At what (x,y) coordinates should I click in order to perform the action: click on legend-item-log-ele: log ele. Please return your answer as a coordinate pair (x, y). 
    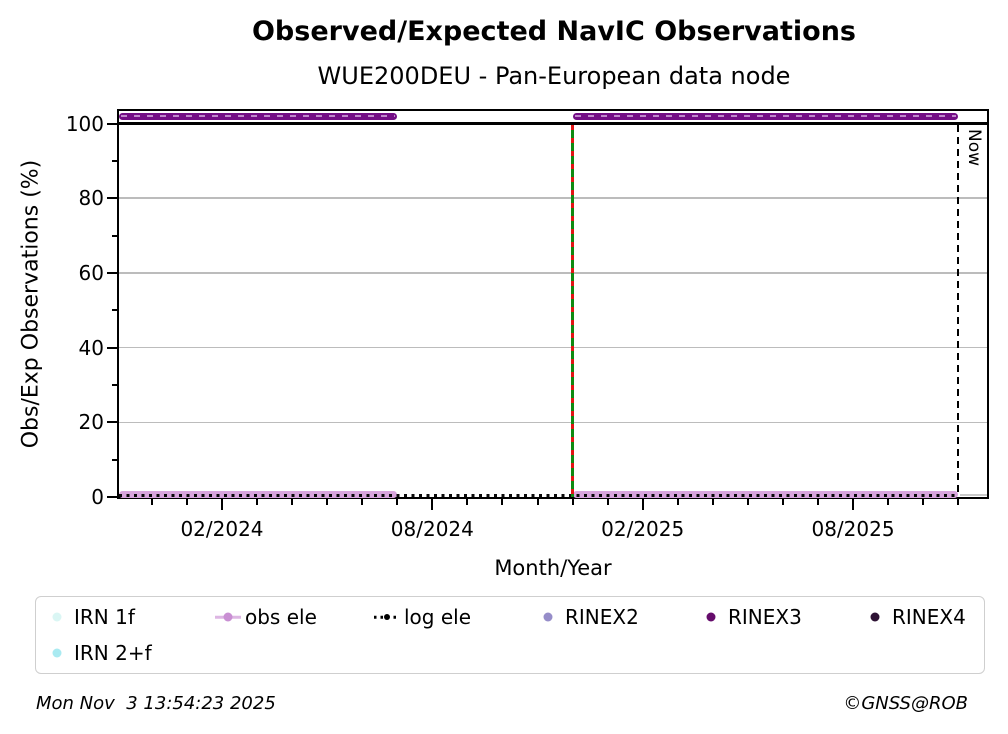
    Looking at the image, I should click on (454, 617).